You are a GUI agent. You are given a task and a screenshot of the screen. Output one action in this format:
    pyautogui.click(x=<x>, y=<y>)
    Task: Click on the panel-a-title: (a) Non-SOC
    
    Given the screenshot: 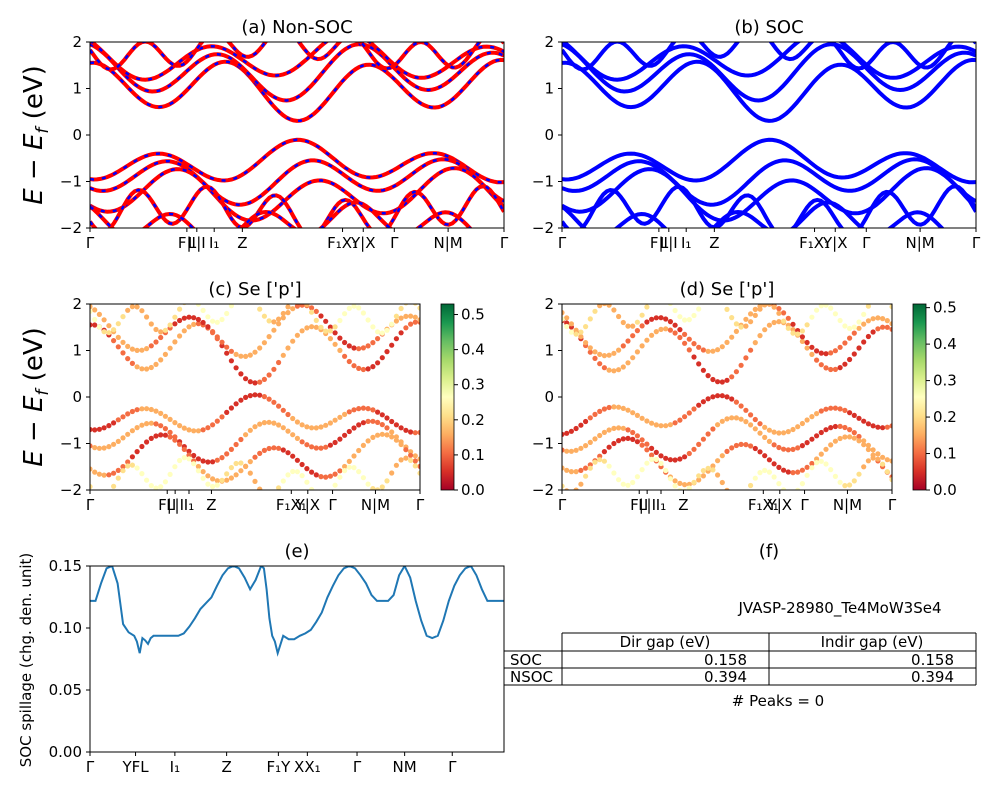 What is the action you would take?
    pyautogui.click(x=296, y=27)
    